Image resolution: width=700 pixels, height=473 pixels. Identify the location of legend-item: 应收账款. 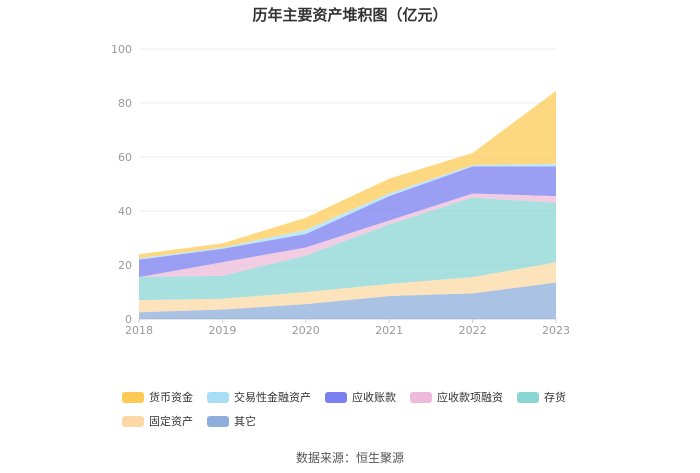
(360, 397).